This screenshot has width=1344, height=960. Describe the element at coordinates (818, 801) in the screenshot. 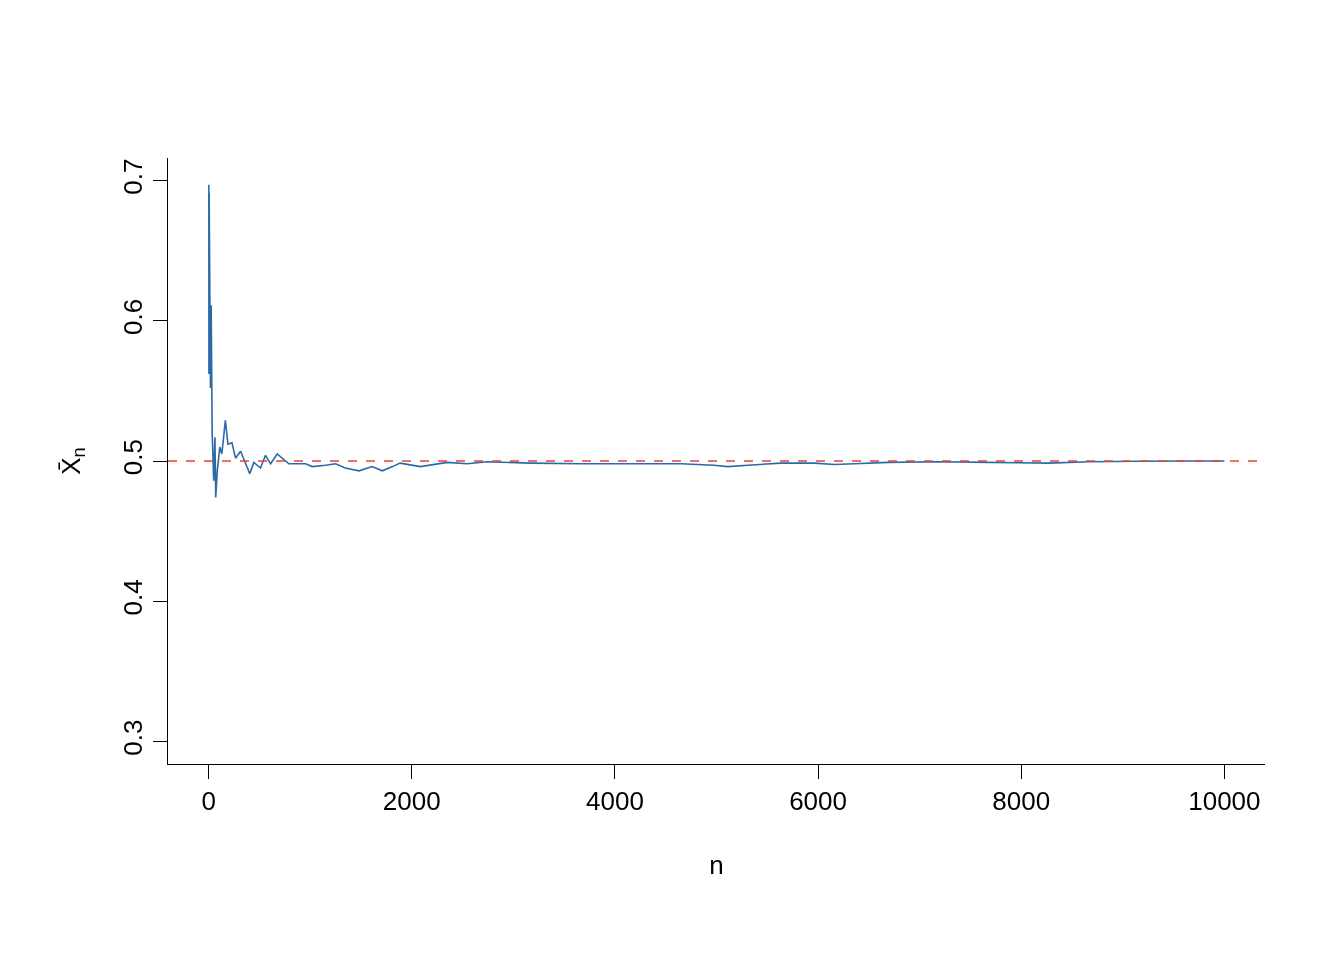

I see `x-tick-label: 6000` at that location.